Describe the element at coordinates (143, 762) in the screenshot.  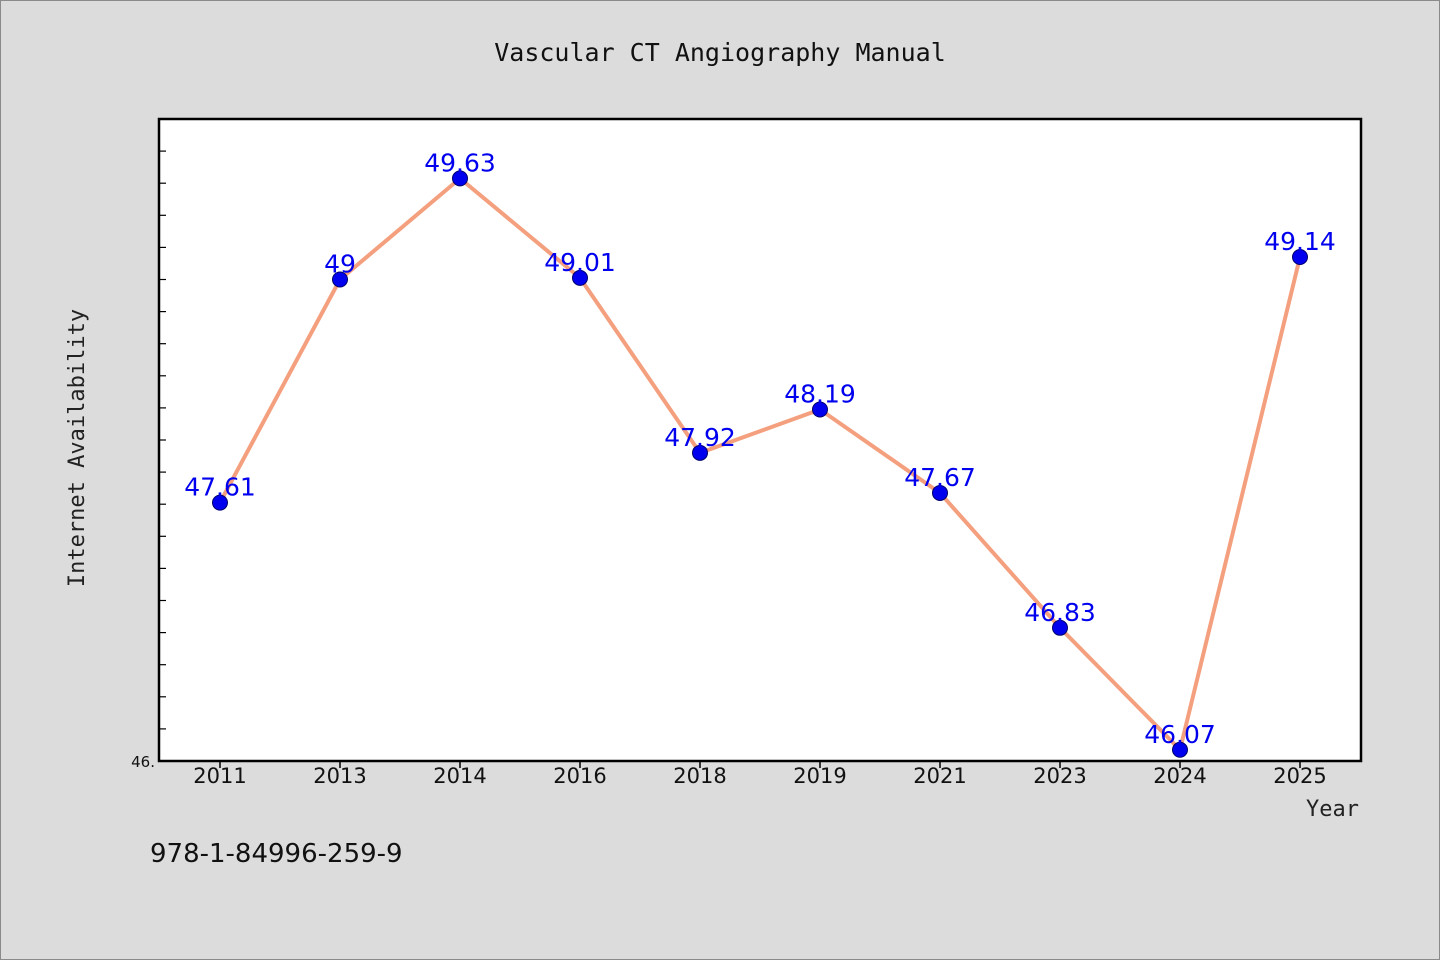
I see `y-tick-label: 46.` at that location.